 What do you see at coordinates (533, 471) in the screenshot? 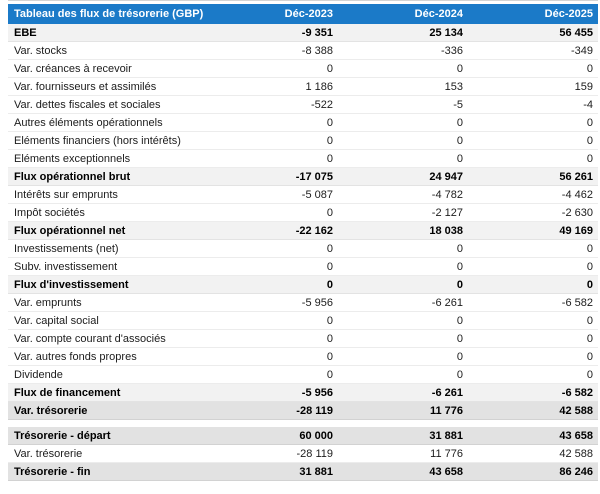
I see `row-value: 86 246` at bounding box center [533, 471].